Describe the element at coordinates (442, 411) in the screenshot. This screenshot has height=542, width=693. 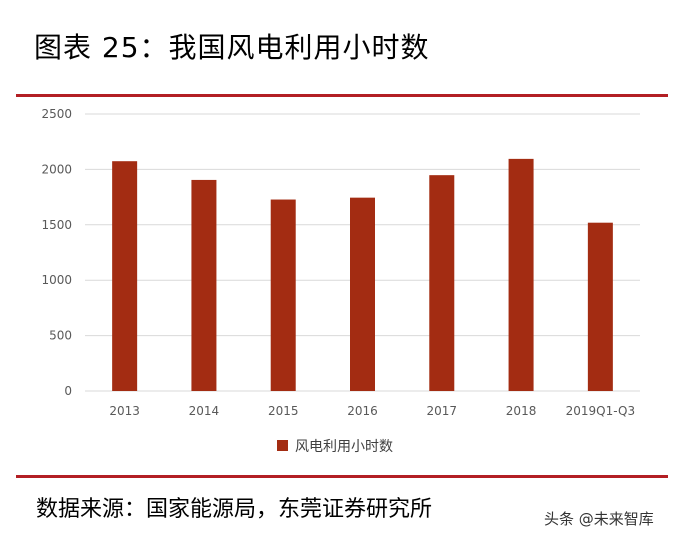
I see `x-tick-label: 2017` at that location.